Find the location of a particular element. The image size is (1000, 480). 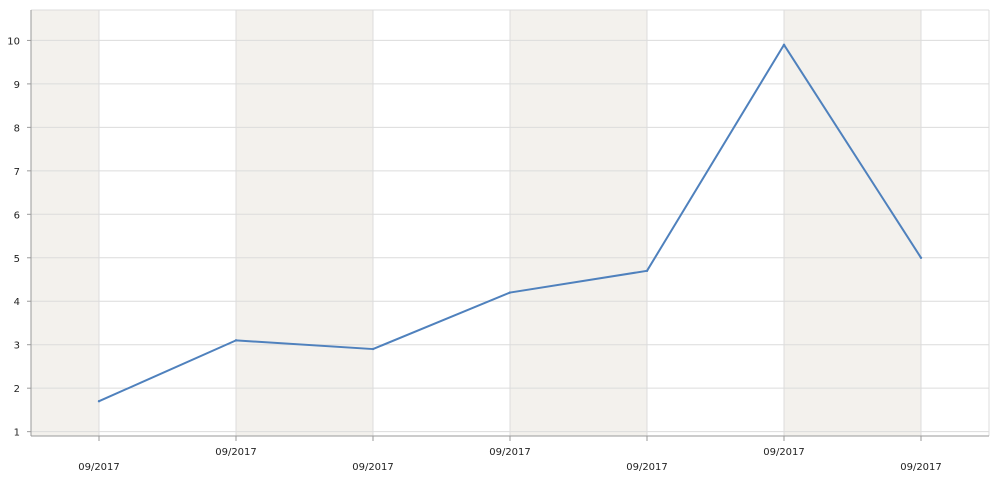

y-tick-label: 9 is located at coordinates (17, 85).